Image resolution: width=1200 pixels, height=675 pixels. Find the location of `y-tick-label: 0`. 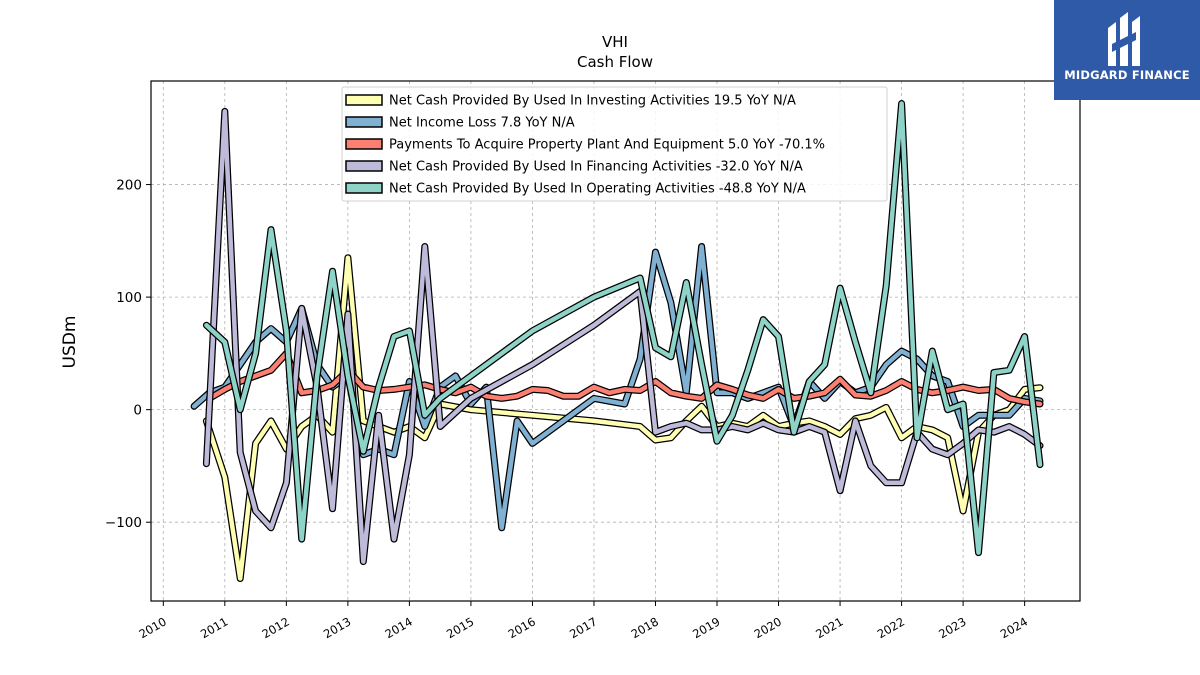

y-tick-label: 0 is located at coordinates (137, 411).